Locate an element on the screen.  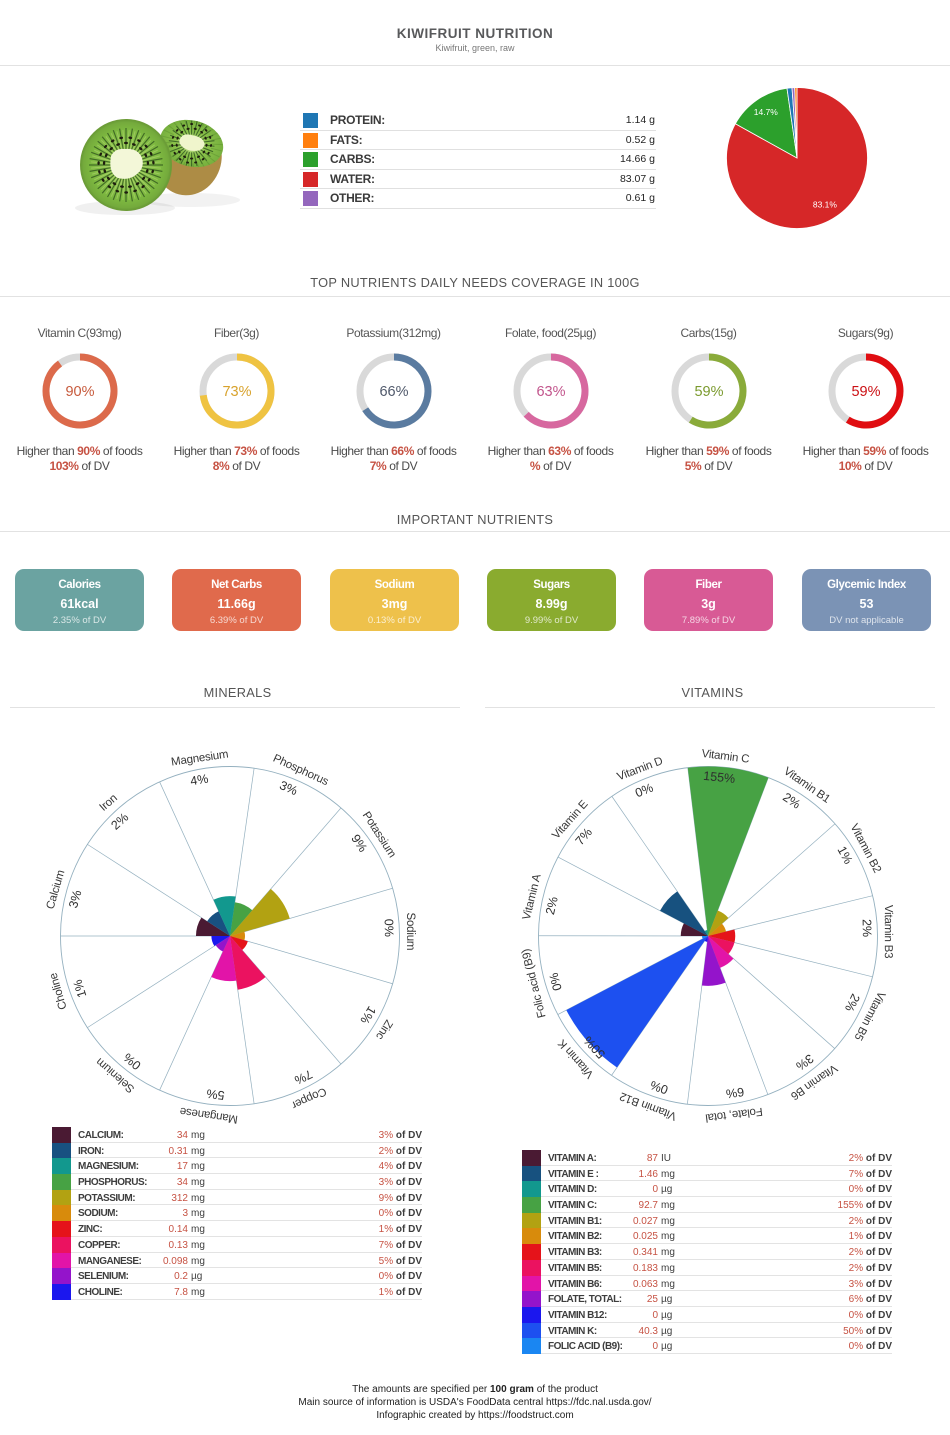
svg-text: 73% is located at coordinates (236, 392).